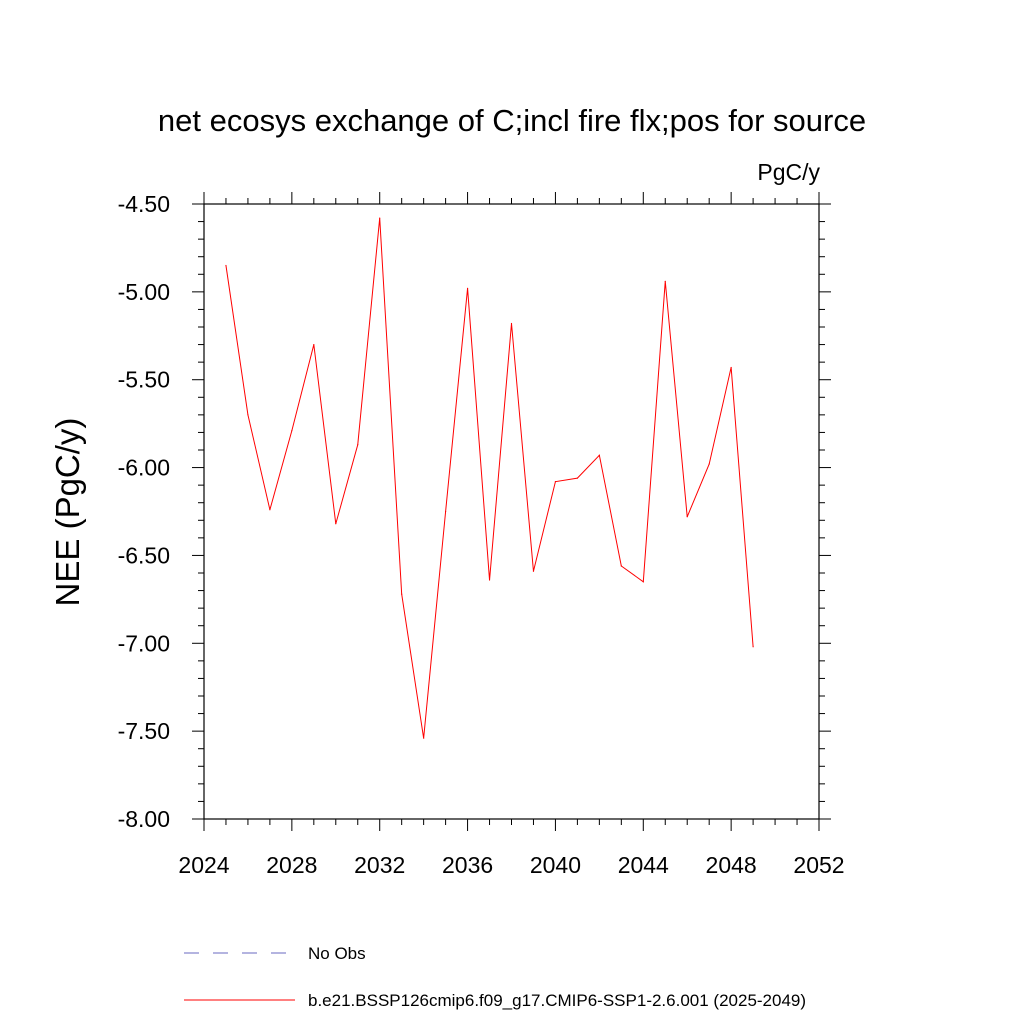 The width and height of the screenshot is (1024, 1024). I want to click on x-tick-label: 2044, so click(643, 865).